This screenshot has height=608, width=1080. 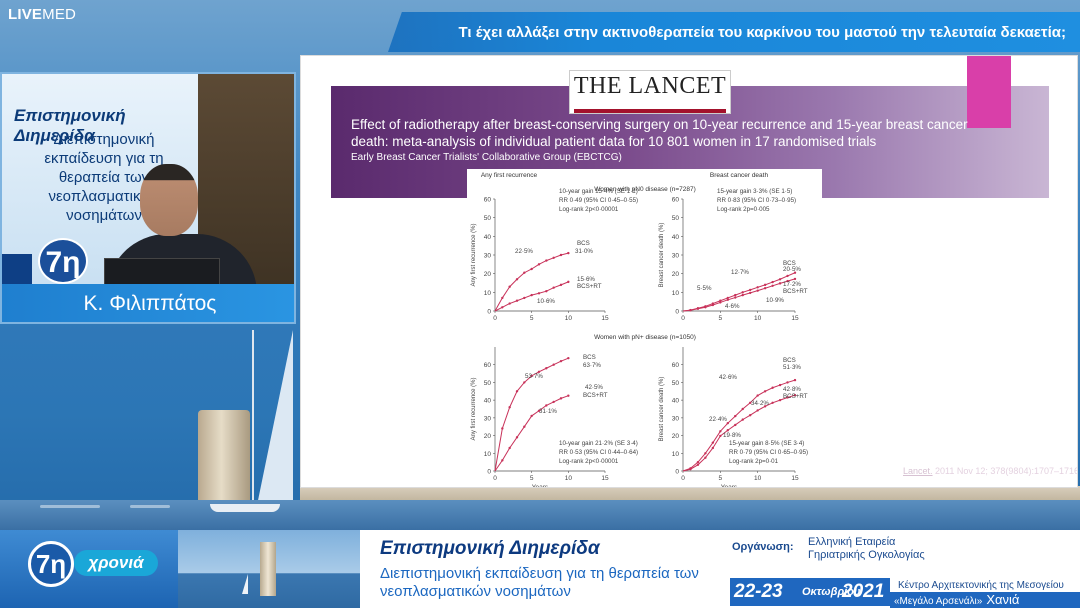 I want to click on panel-title: Any first recurrence, so click(x=509, y=175).